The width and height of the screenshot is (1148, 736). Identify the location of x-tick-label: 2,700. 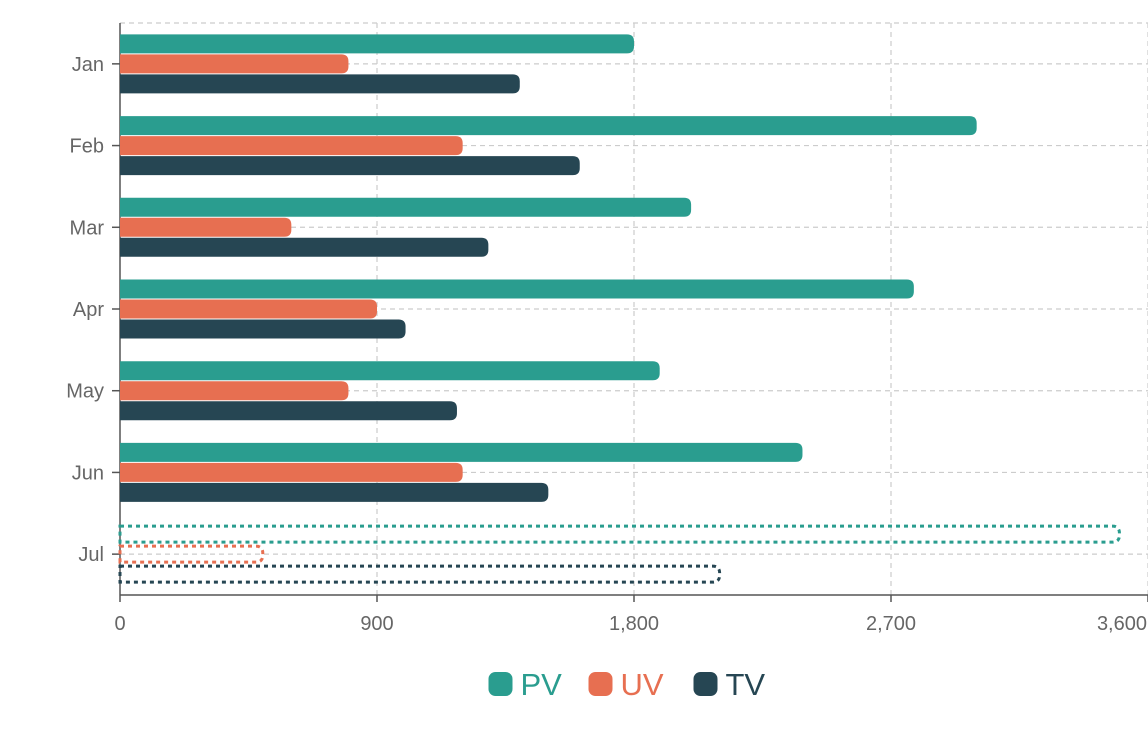
(891, 624).